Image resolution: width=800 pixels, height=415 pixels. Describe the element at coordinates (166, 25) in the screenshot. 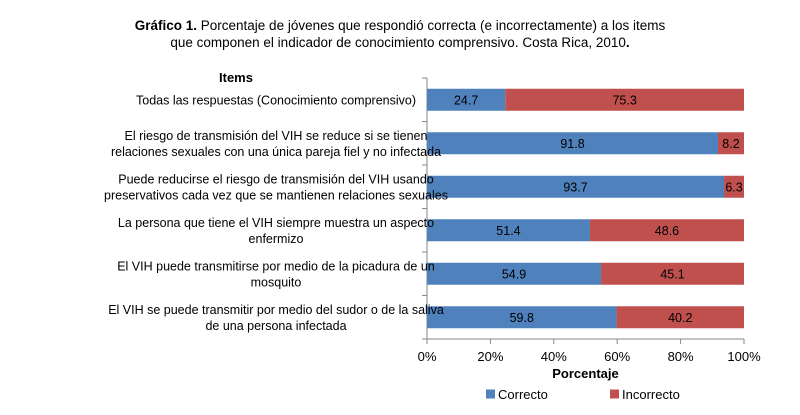

I see `title-prefix: Gráfico 1.` at that location.